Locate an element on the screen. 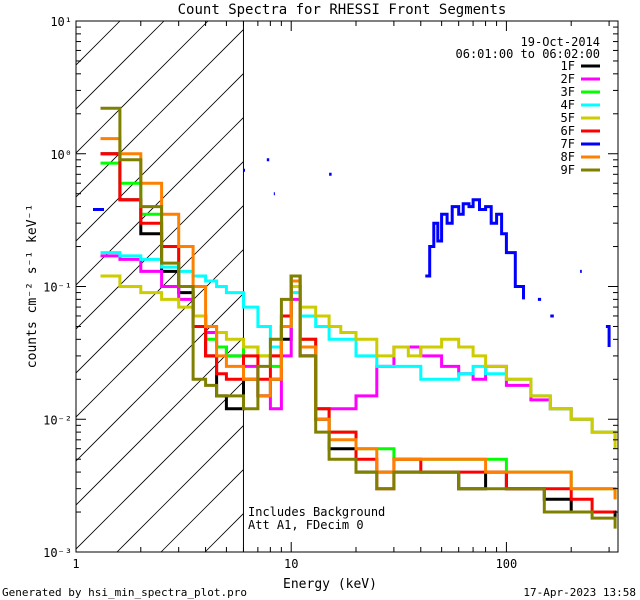 The image size is (640, 600). x-tick-label: 10 is located at coordinates (291, 564).